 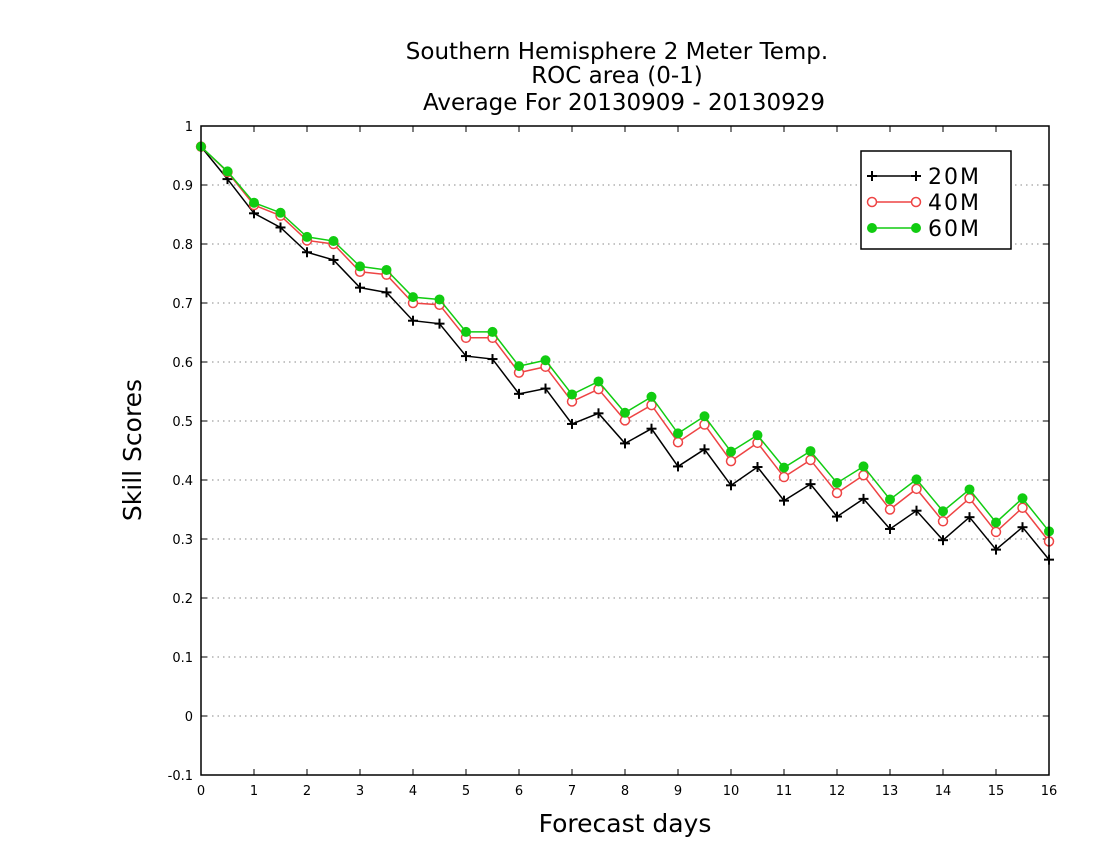 What do you see at coordinates (182, 363) in the screenshot?
I see `y-tick-label: 0.6` at bounding box center [182, 363].